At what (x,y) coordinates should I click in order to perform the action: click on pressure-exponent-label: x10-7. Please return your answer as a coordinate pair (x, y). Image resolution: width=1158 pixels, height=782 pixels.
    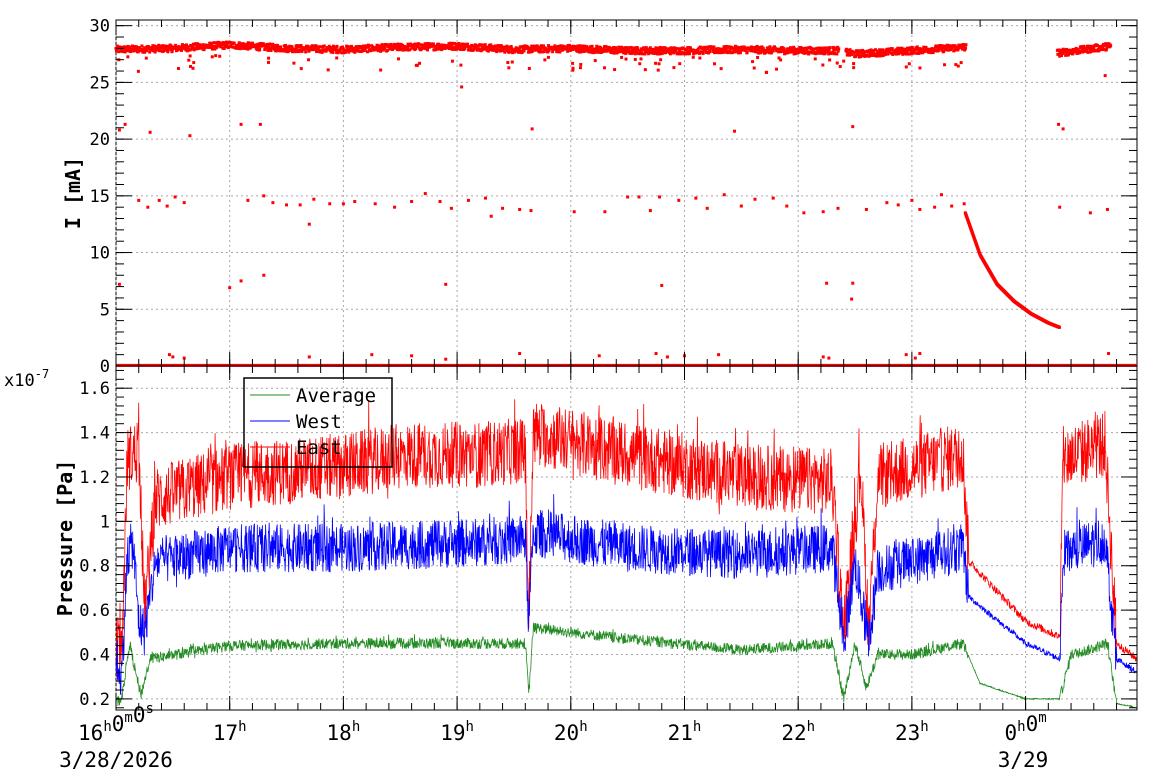
    Looking at the image, I should click on (26, 379).